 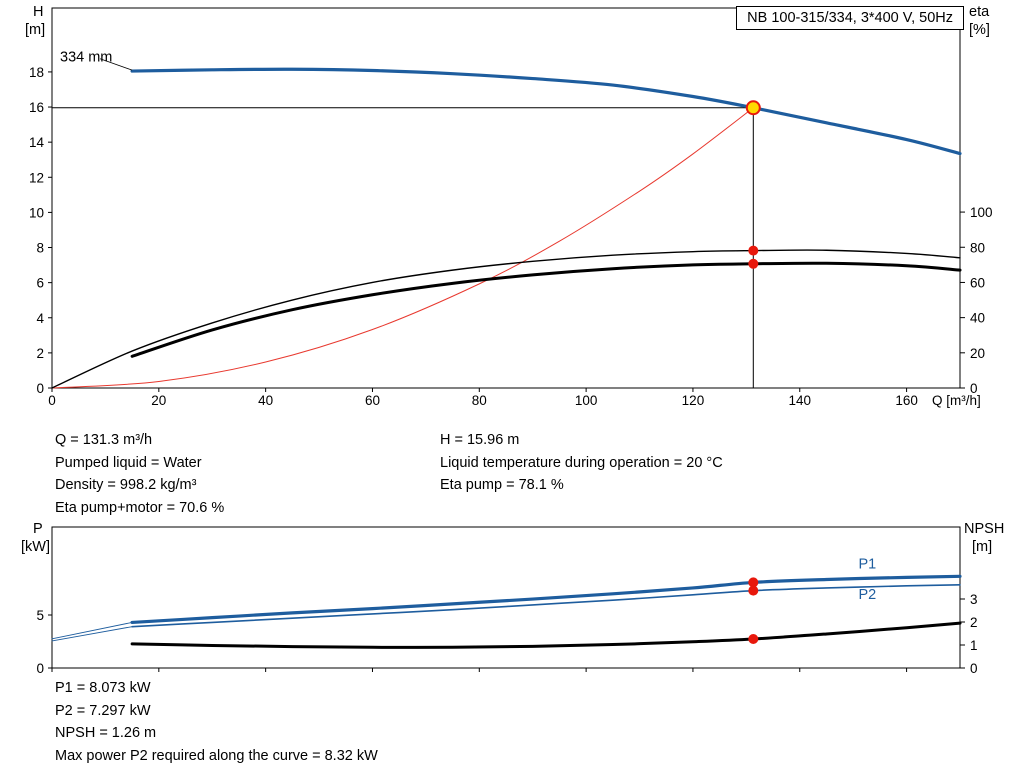 What do you see at coordinates (106, 733) in the screenshot?
I see `npsh-text: NPSH = 1.26 m` at bounding box center [106, 733].